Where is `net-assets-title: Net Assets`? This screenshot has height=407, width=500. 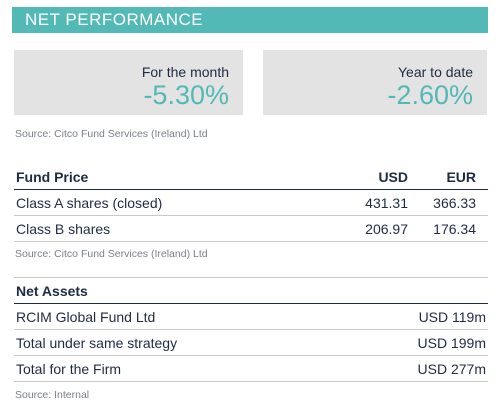 net-assets-title: Net Assets is located at coordinates (52, 291).